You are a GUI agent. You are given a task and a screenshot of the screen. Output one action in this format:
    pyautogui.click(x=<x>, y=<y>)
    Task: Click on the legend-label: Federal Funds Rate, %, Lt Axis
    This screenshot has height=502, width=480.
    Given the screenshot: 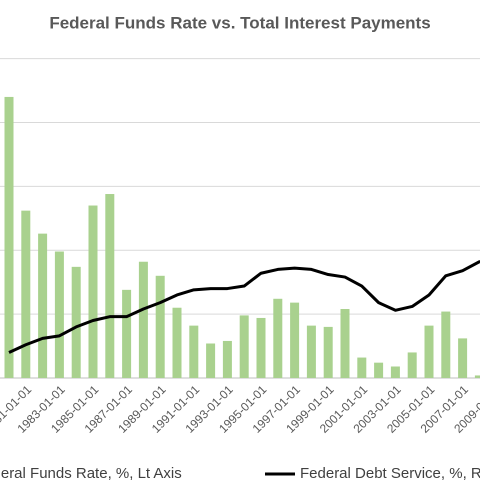 What is the action you would take?
    pyautogui.click(x=91, y=473)
    